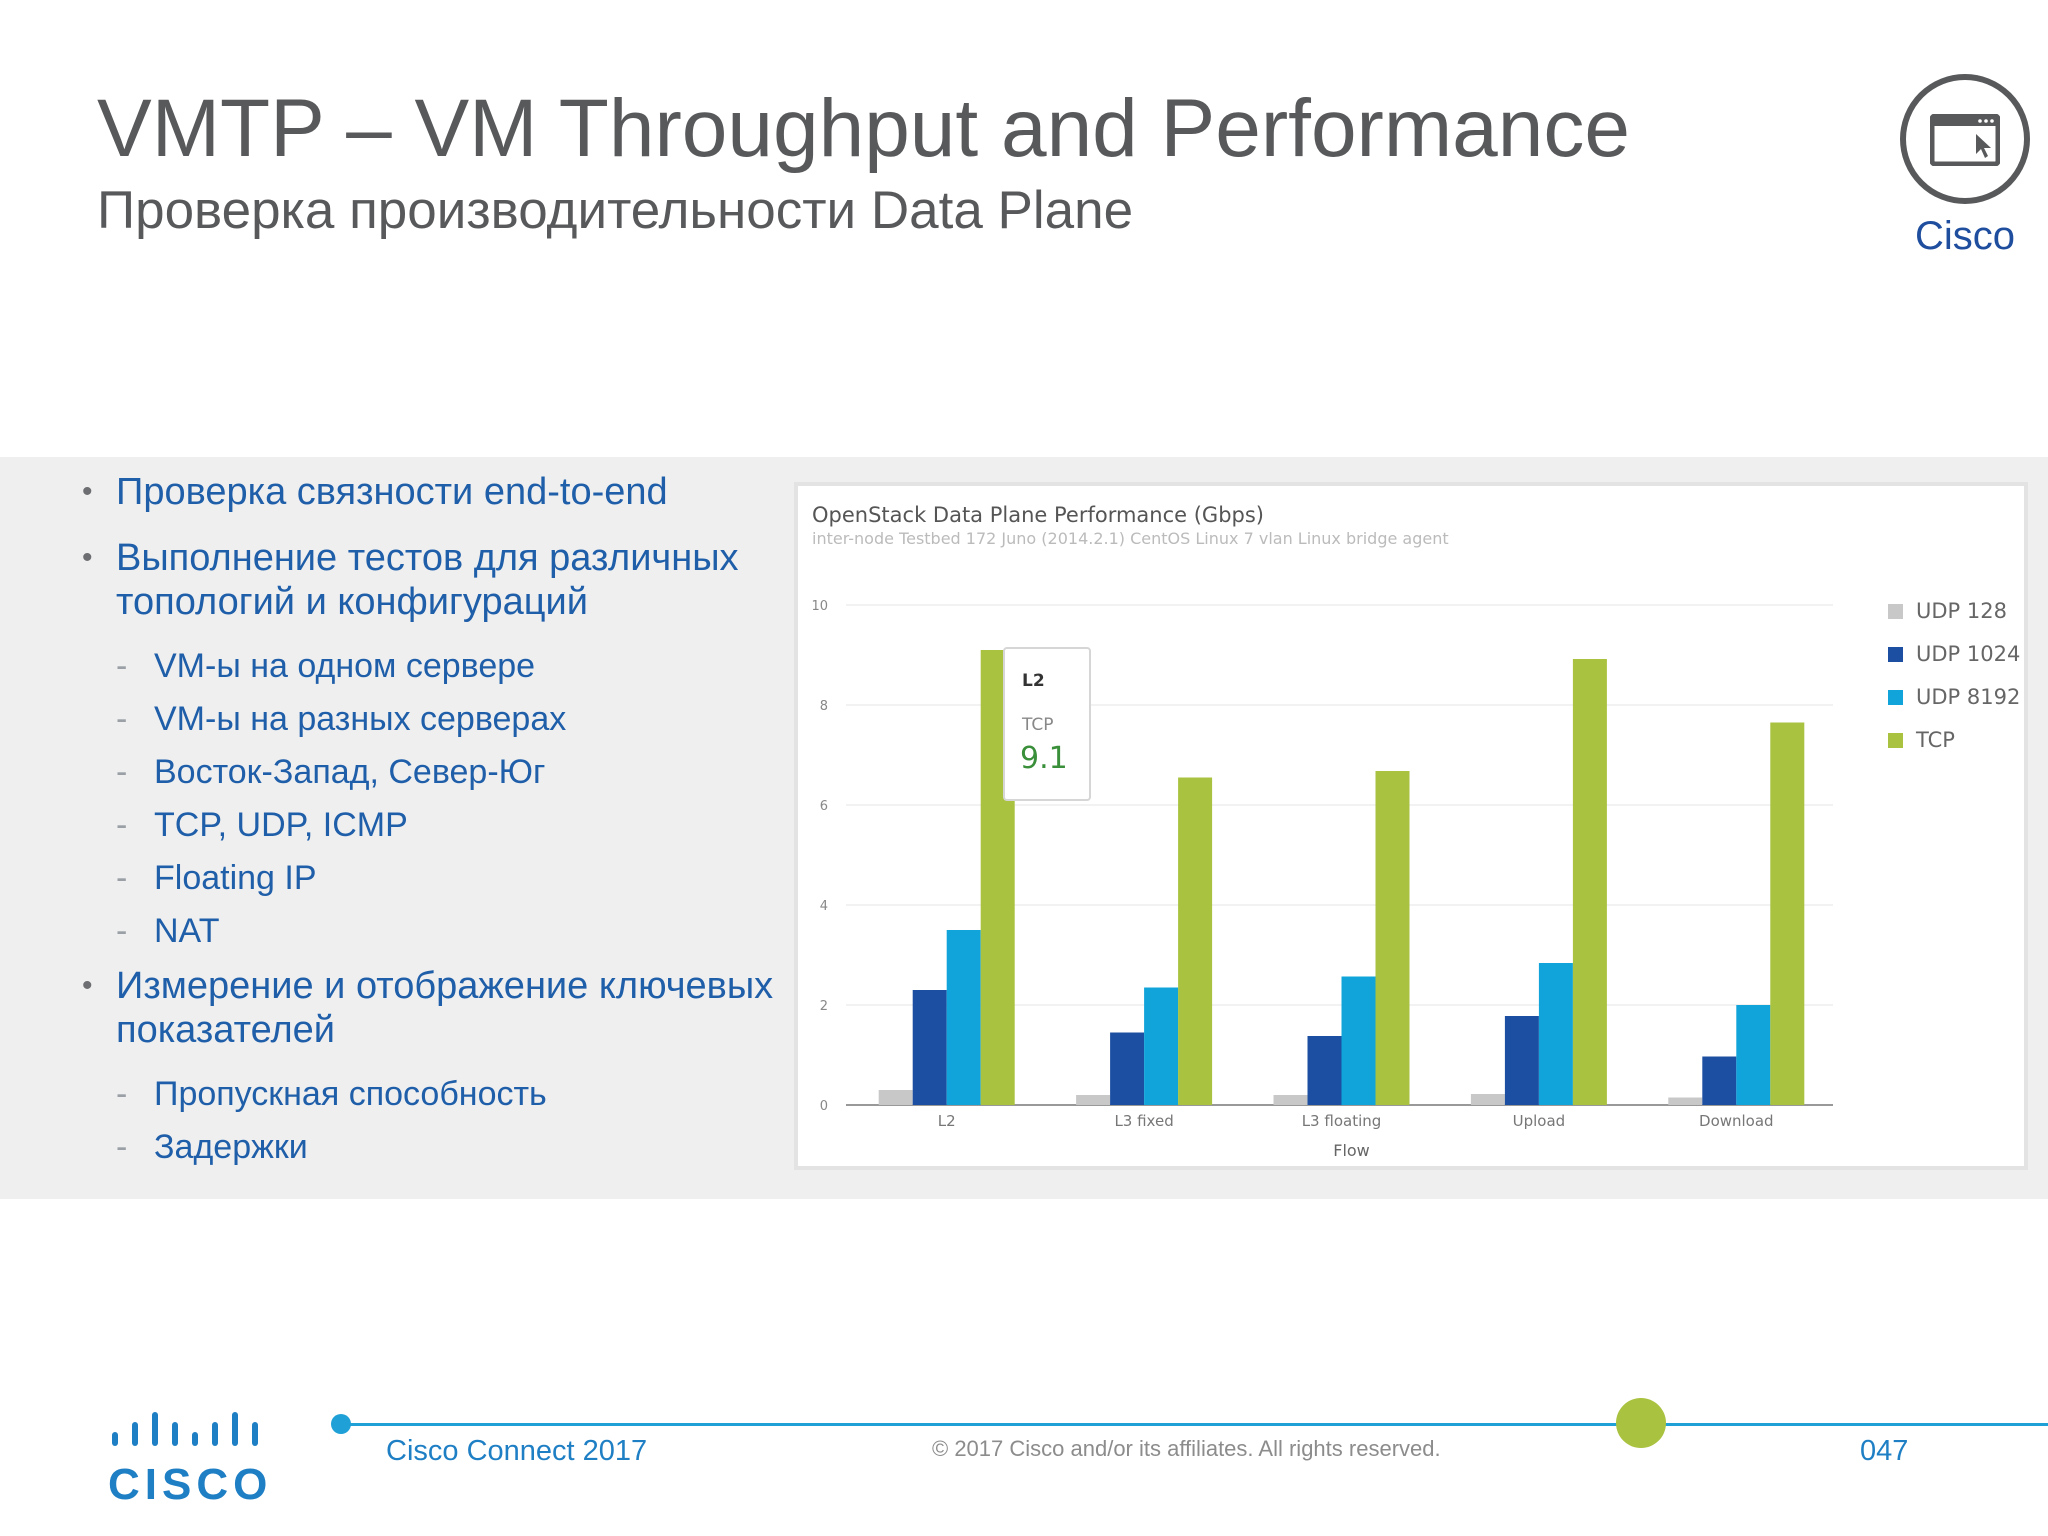 This screenshot has width=2048, height=1536. I want to click on page-number: 047, so click(1884, 1451).